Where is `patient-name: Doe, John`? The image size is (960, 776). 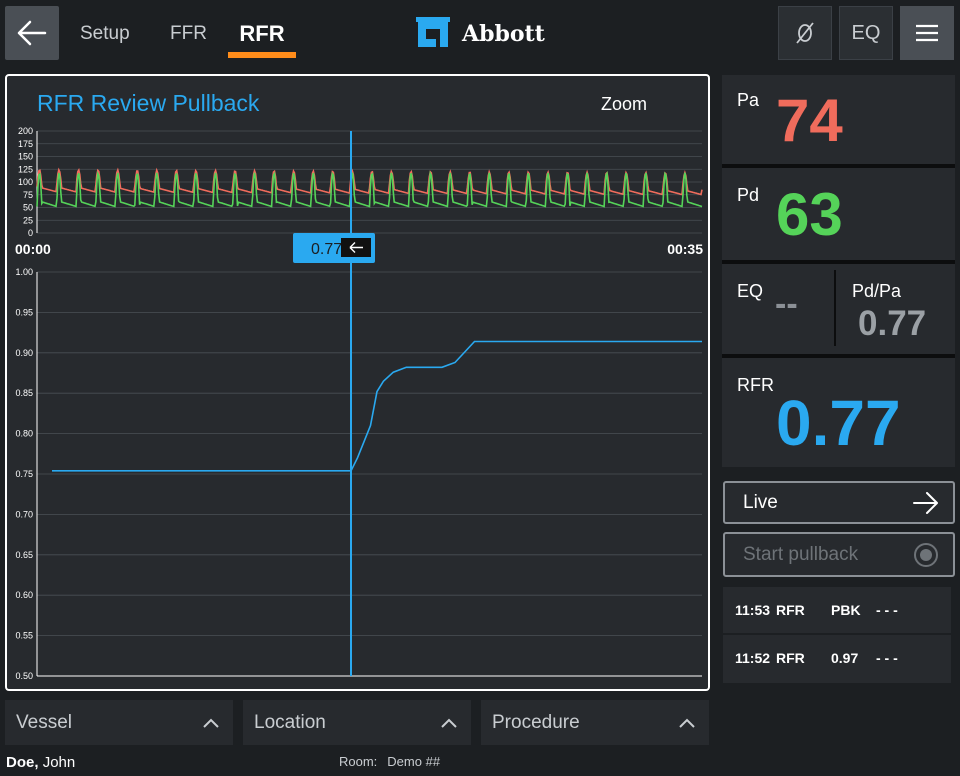 patient-name: Doe, John is located at coordinates (40, 762).